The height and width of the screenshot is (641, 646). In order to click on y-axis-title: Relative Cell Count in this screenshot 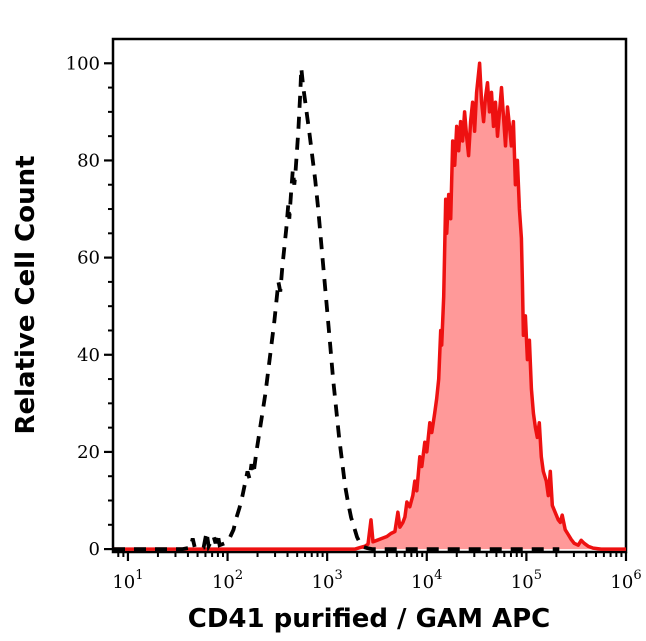, I will do `click(26, 294)`.